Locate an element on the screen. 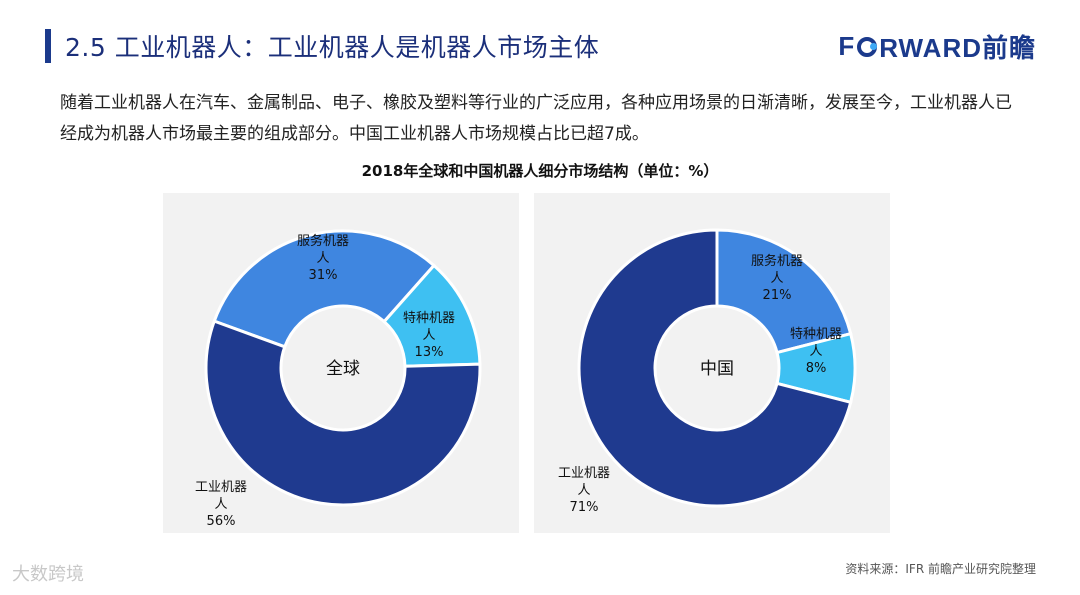 This screenshot has width=1080, height=595. page-header: 2.5 工业机器人：工业机器人是机器人市场主体 is located at coordinates (322, 46).